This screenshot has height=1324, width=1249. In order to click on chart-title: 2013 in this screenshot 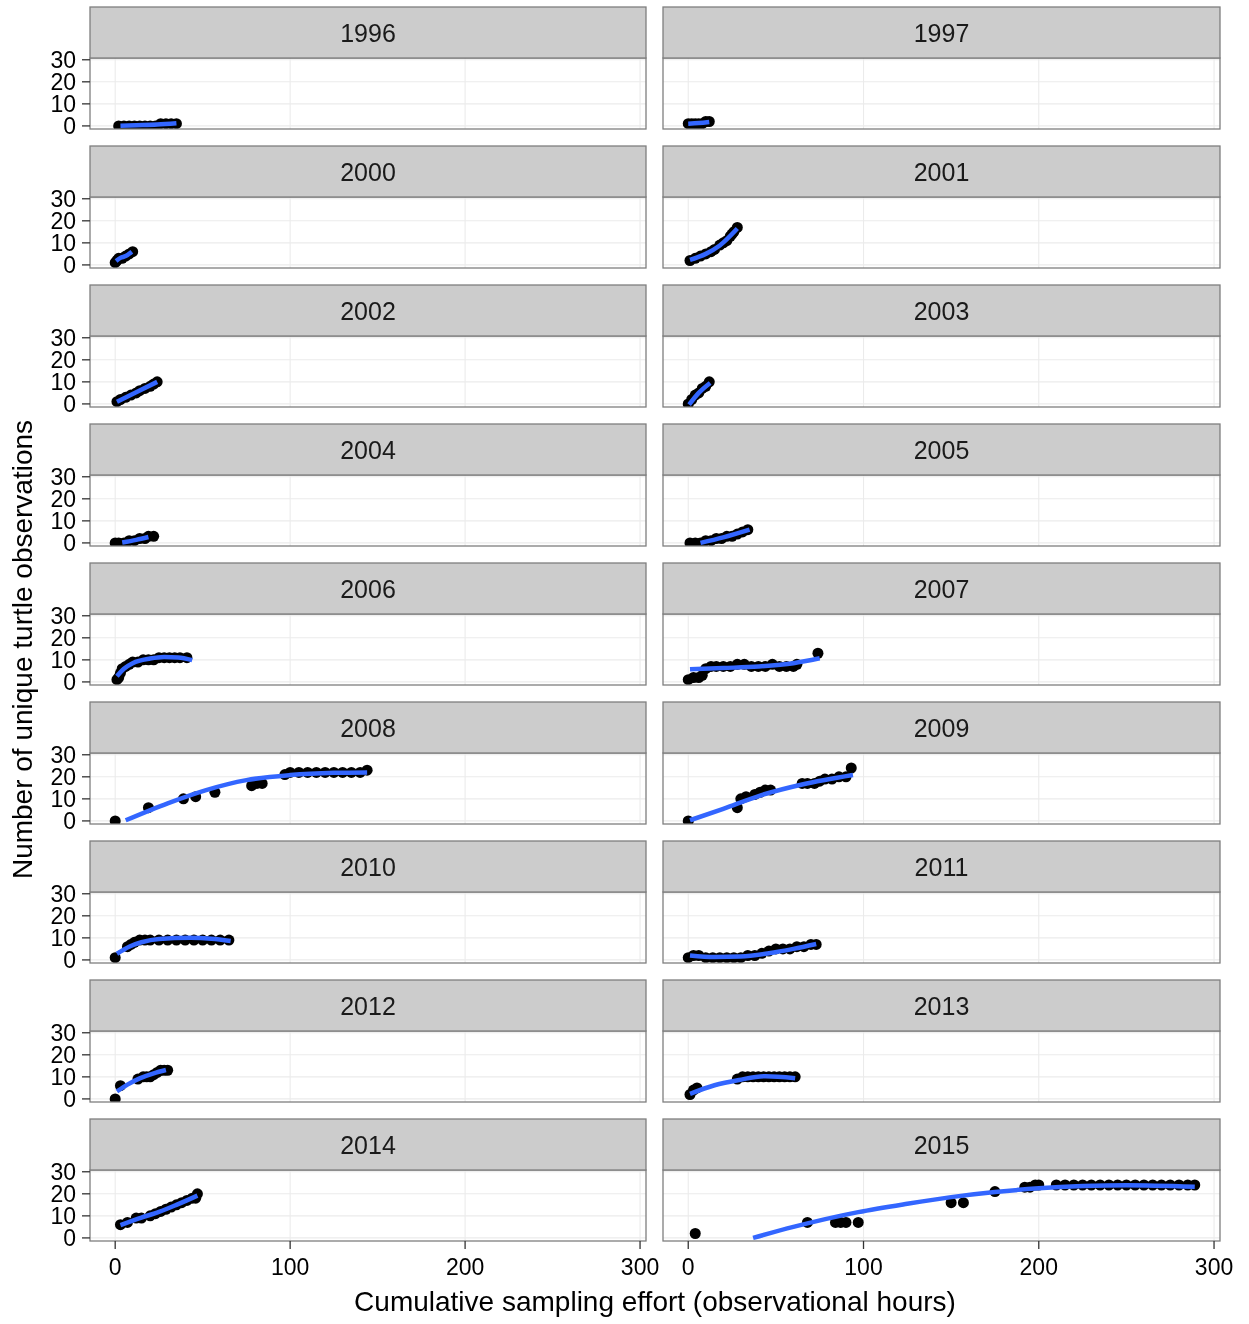, I will do `click(941, 1005)`.